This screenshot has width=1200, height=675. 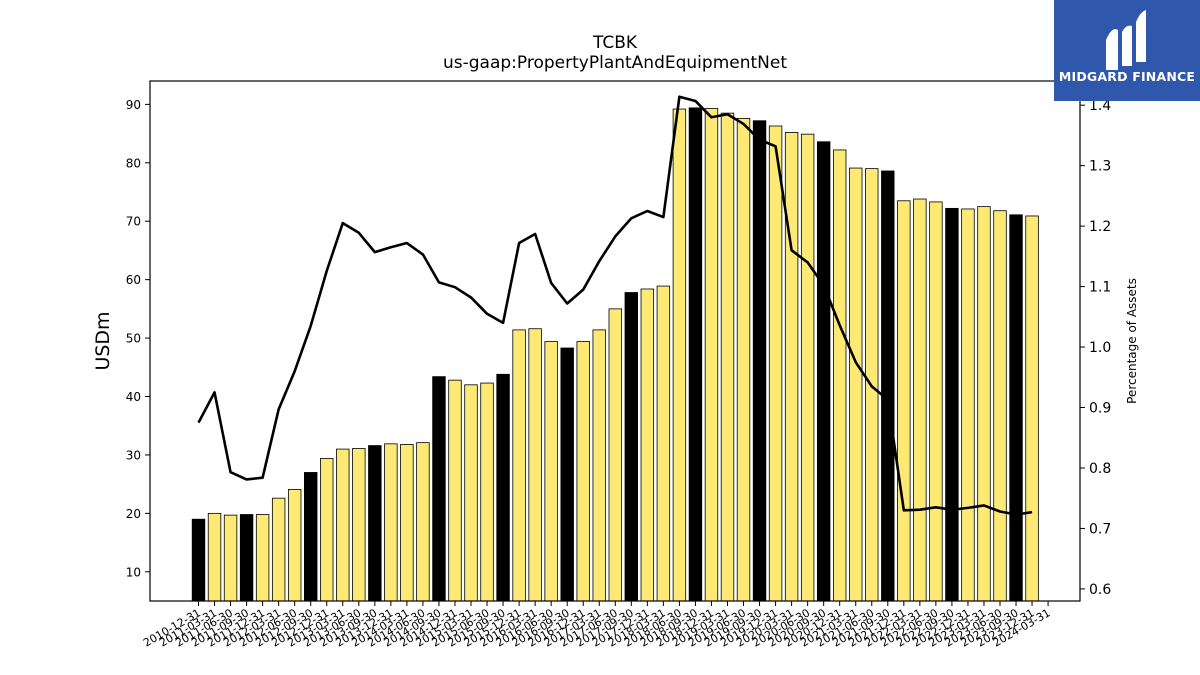 What do you see at coordinates (1100, 288) in the screenshot?
I see `y2-tick-label: 1.1` at bounding box center [1100, 288].